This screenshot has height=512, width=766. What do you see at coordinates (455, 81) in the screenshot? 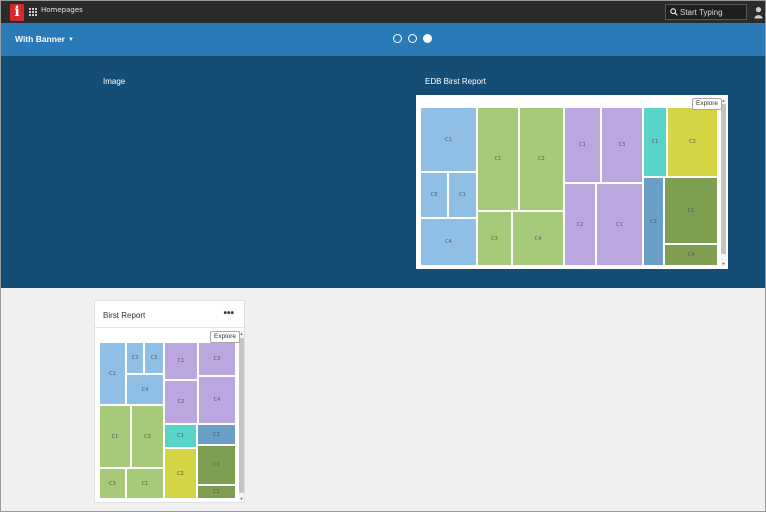
I see `edb-report-label: EDB Birst Report` at bounding box center [455, 81].